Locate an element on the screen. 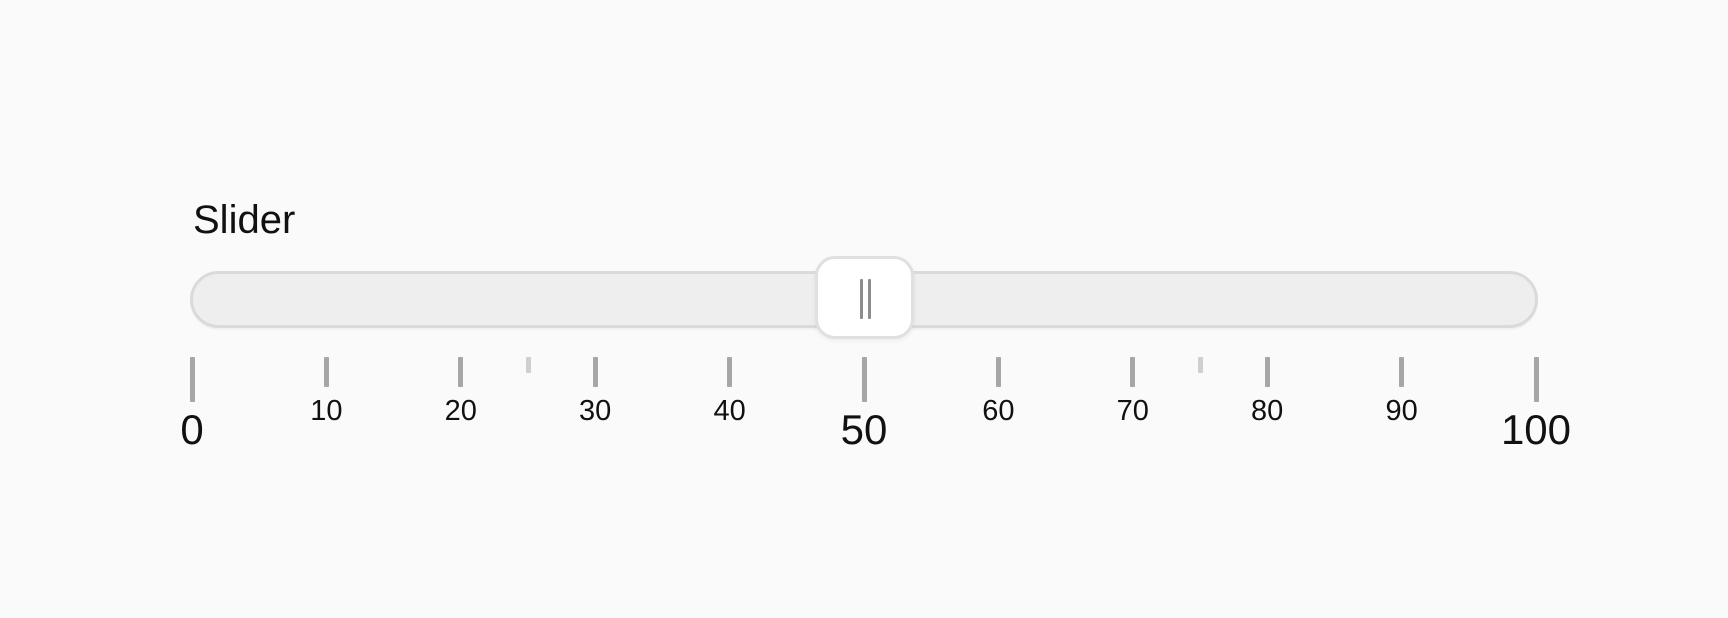 This screenshot has height=618, width=1728. scale-tick-label: 10 is located at coordinates (326, 411).